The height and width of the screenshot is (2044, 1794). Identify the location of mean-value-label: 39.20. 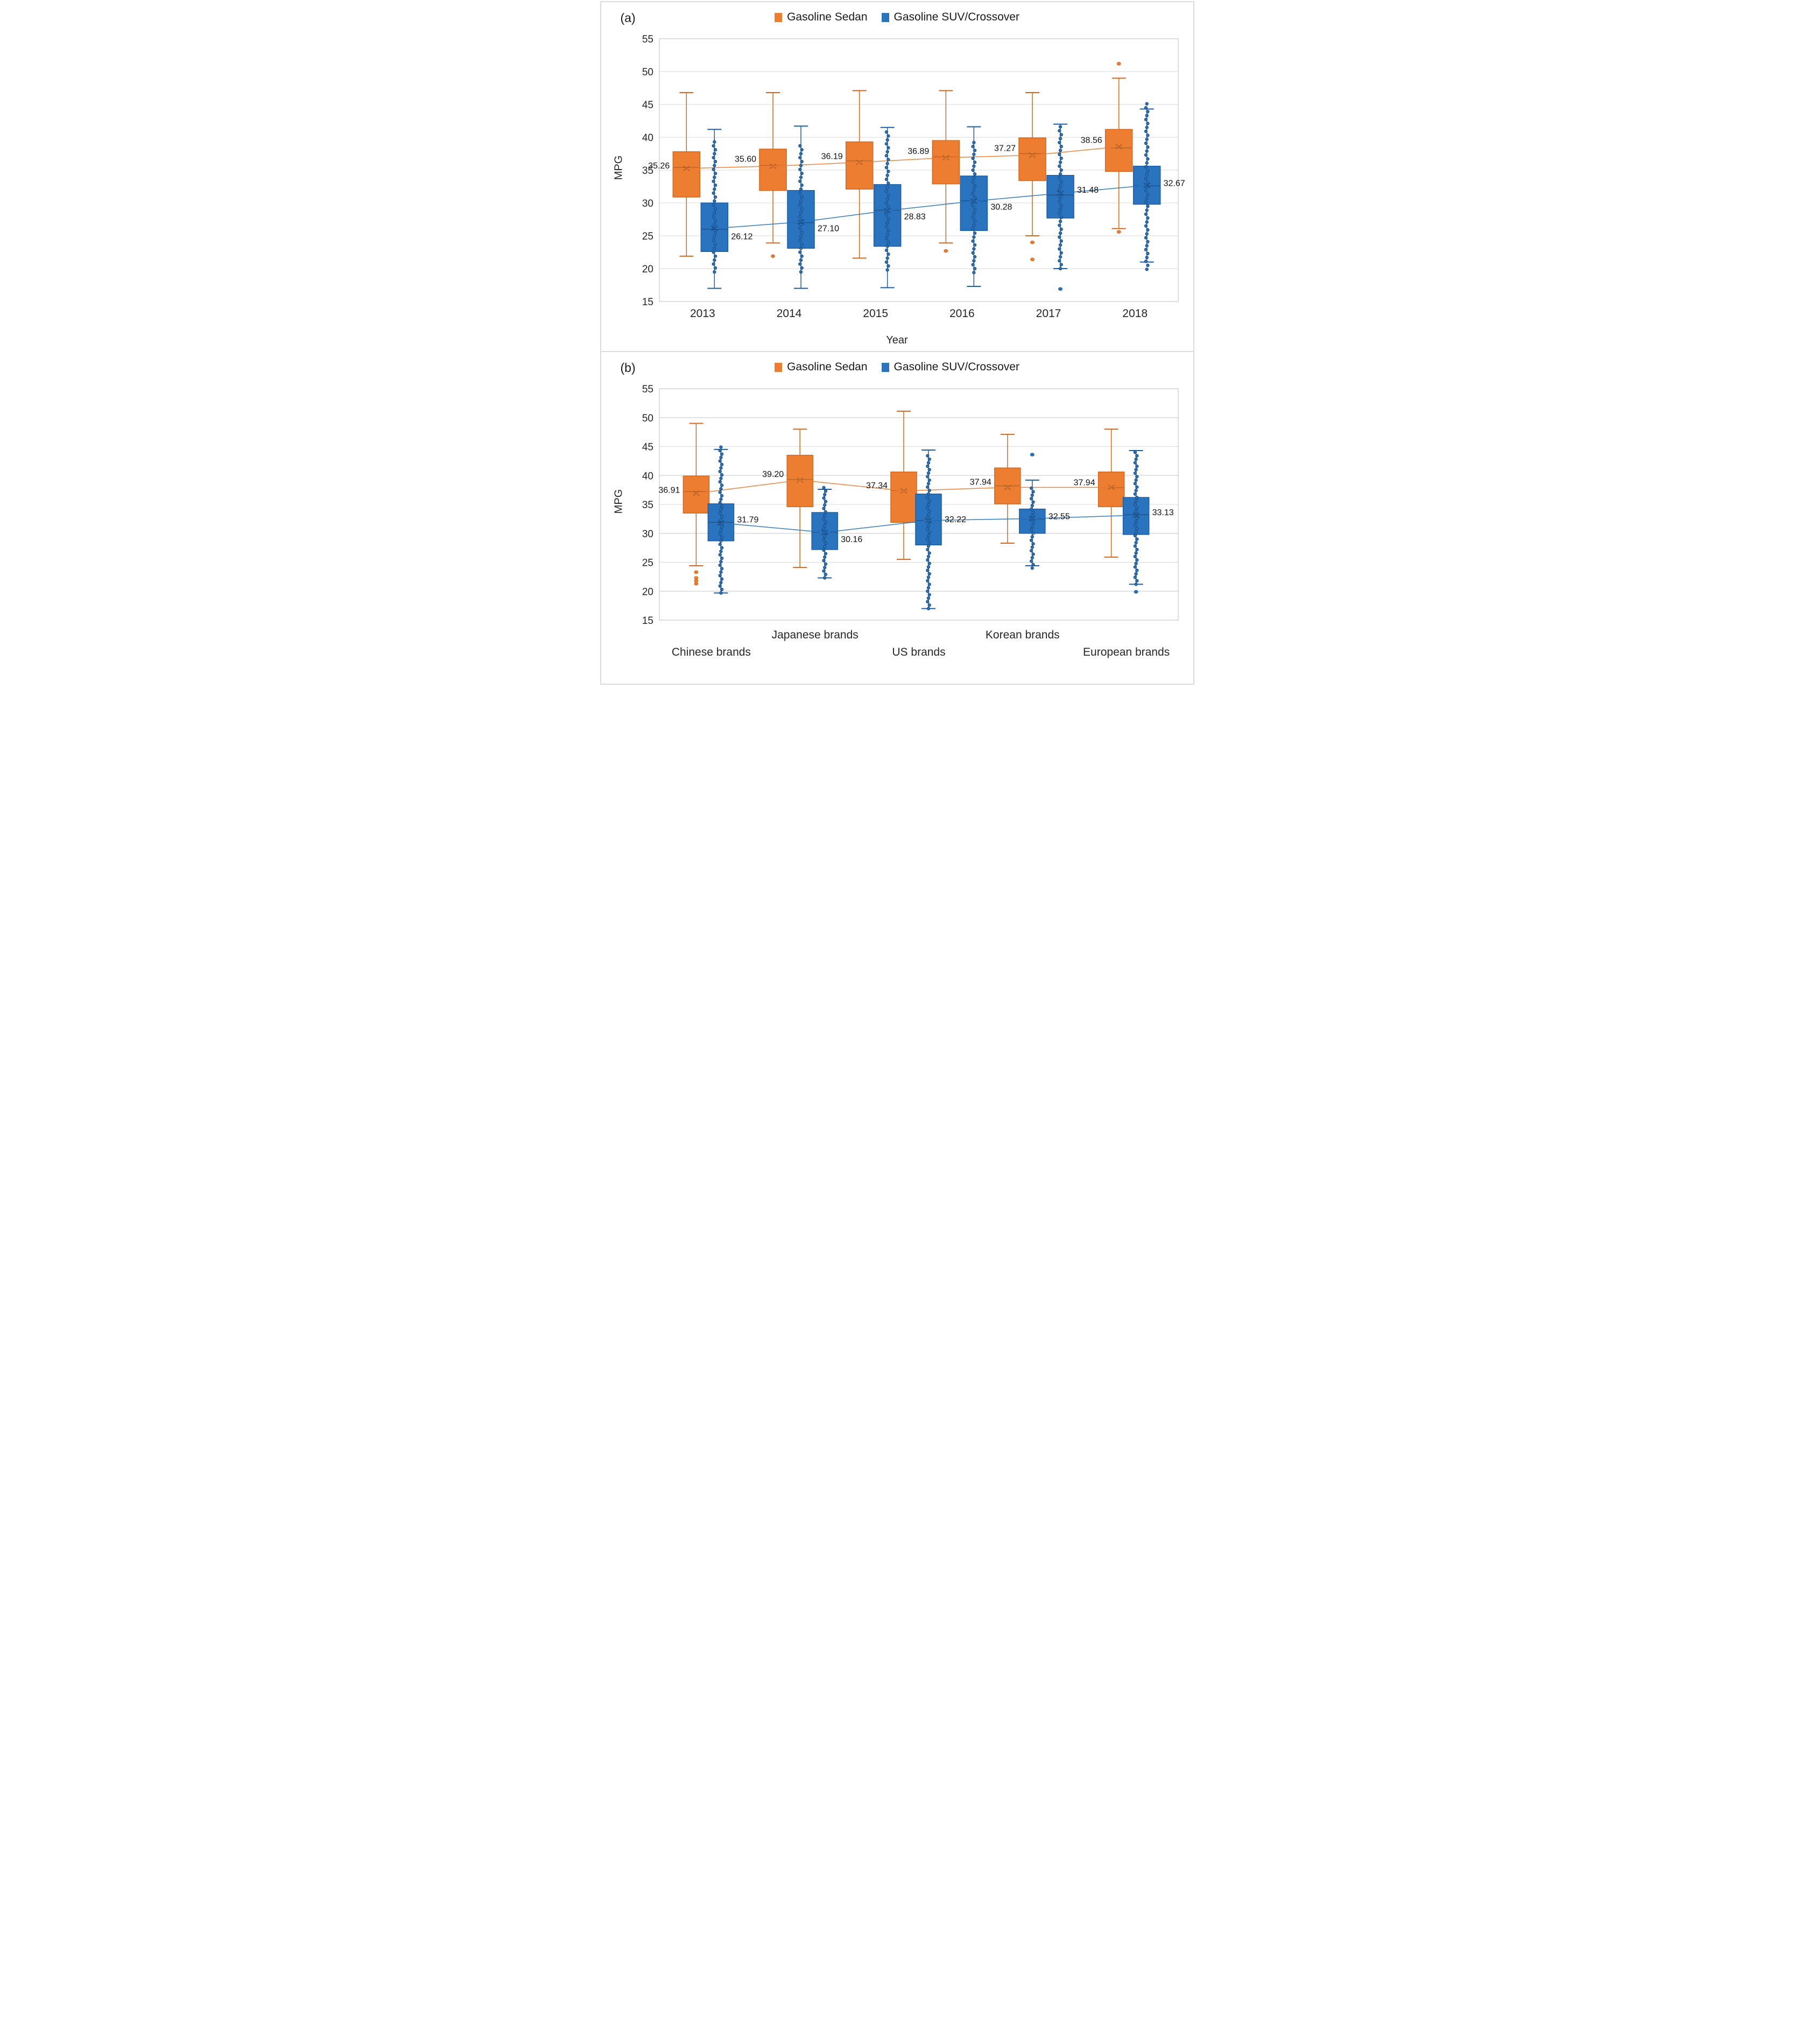
(773, 474).